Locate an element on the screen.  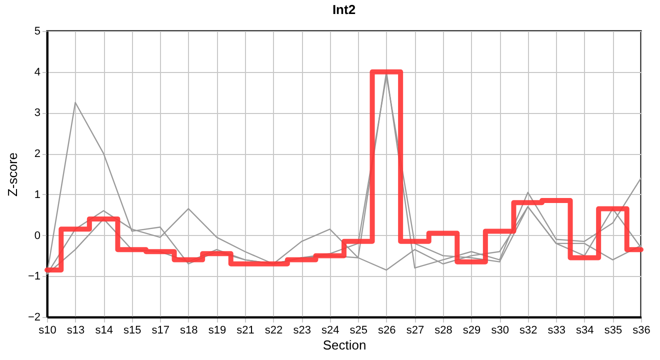
y-tick-label: 3 is located at coordinates (37, 113).